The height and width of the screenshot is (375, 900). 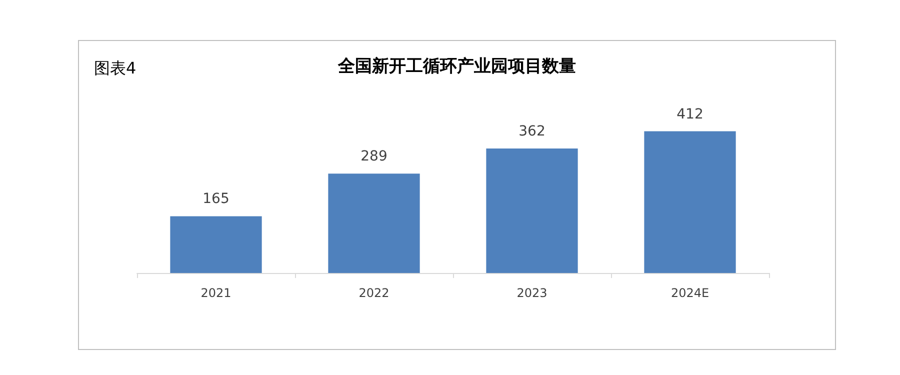 What do you see at coordinates (374, 156) in the screenshot?
I see `data-label: 289` at bounding box center [374, 156].